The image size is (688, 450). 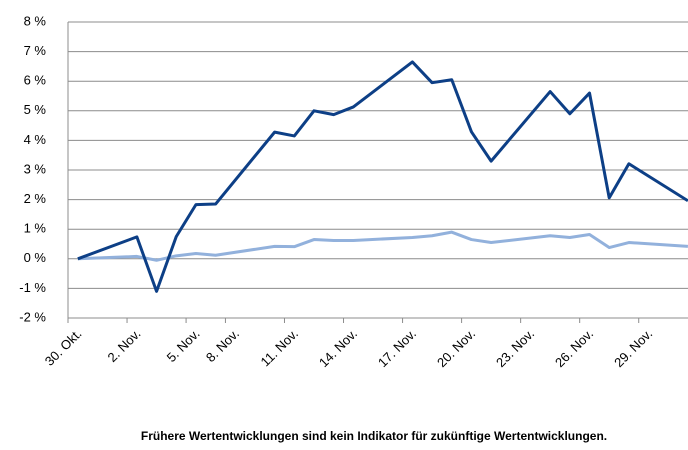 I want to click on x-tick-label: 14. Nov., so click(x=338, y=348).